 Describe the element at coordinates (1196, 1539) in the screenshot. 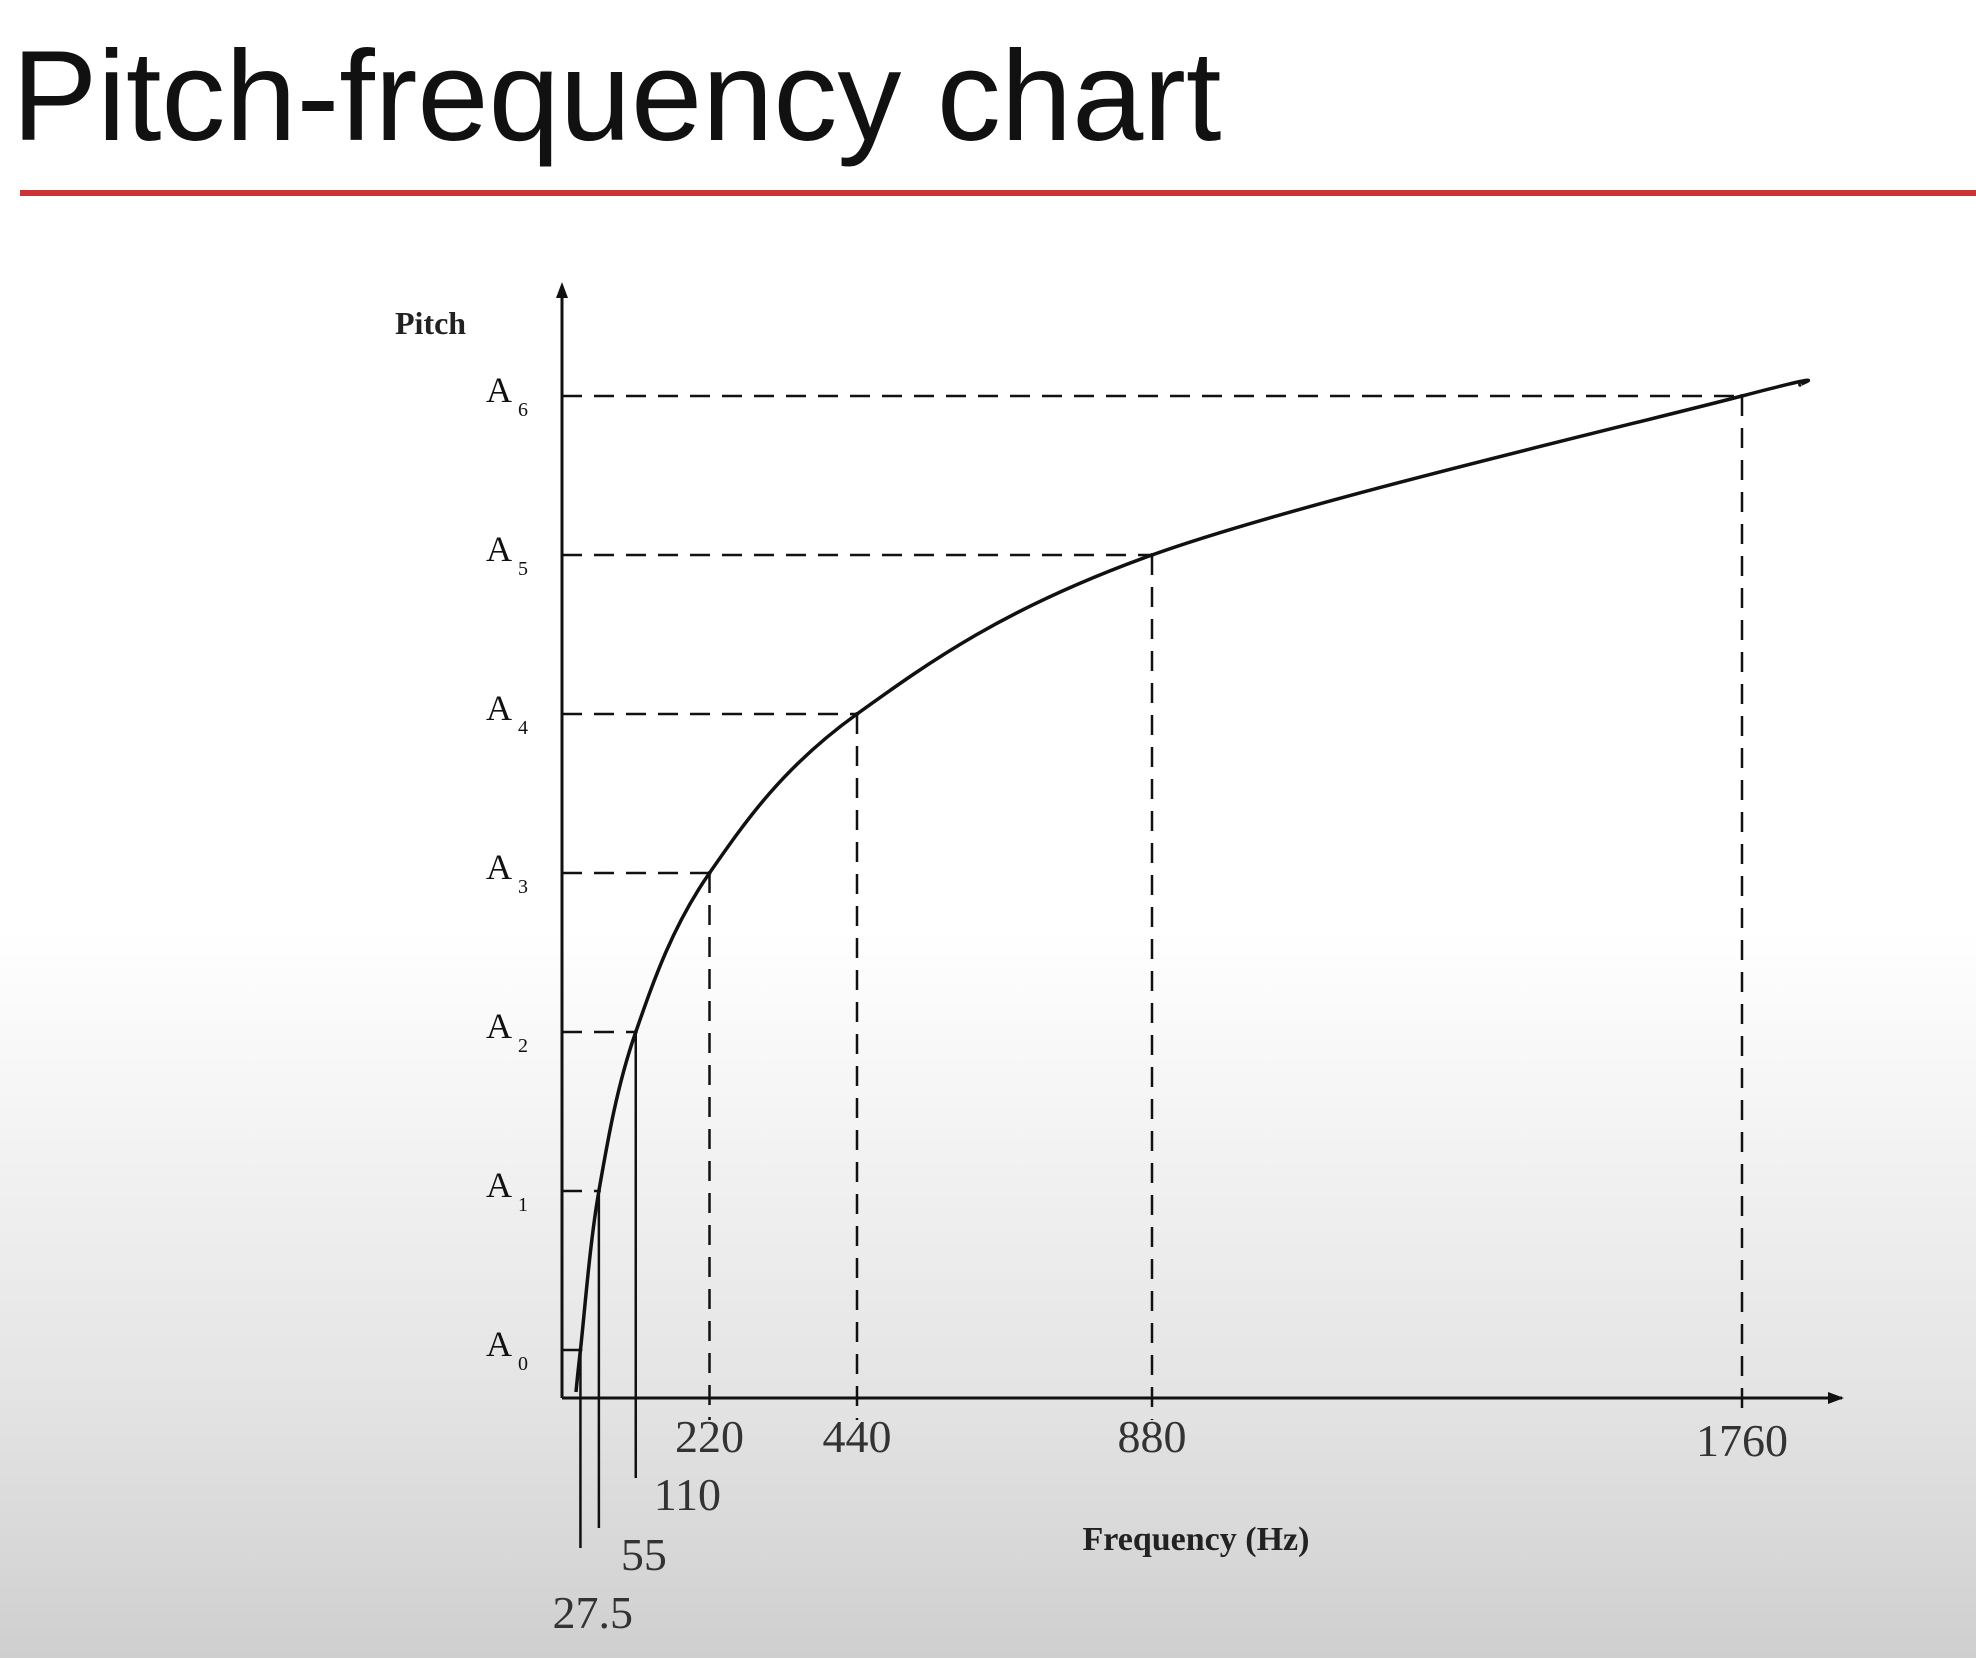

I see `x-axis-label: Frequency (Hz)` at that location.